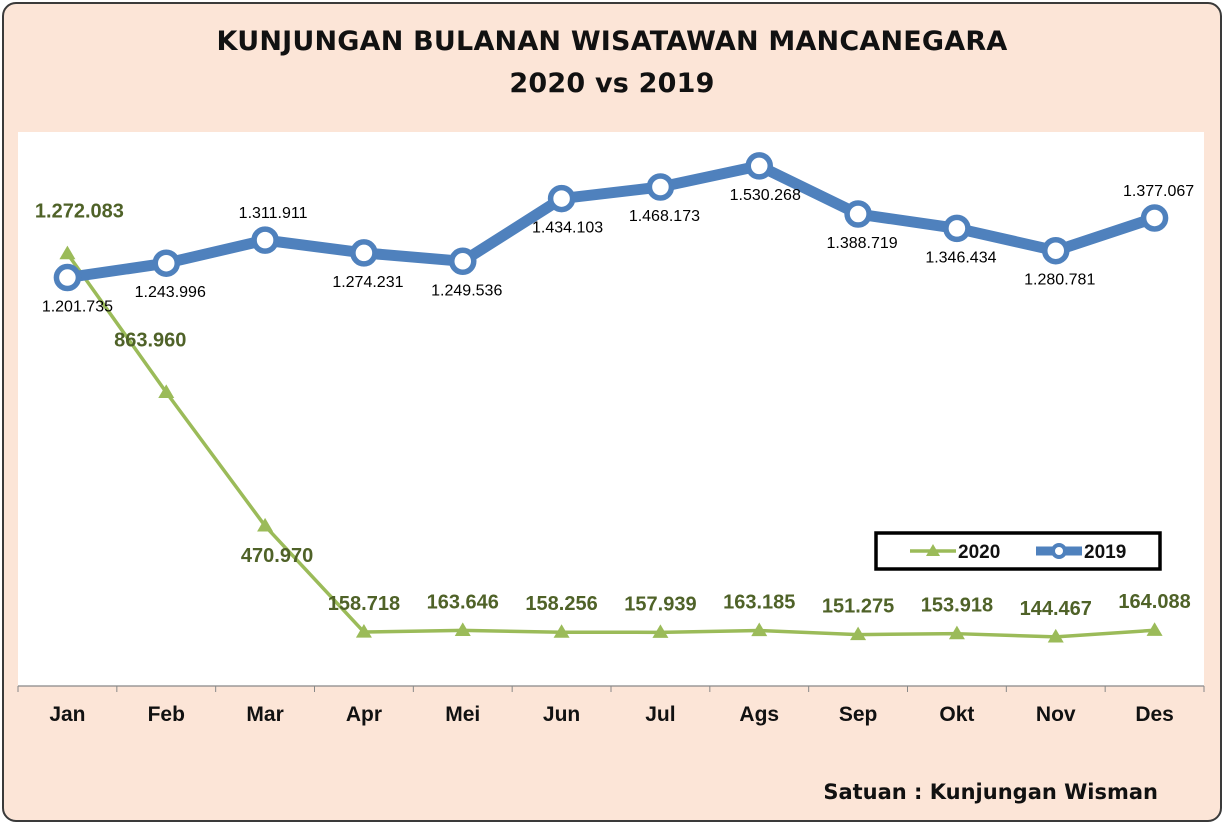  I want to click on series-2019-label-jun: 1.434.103, so click(567, 228).